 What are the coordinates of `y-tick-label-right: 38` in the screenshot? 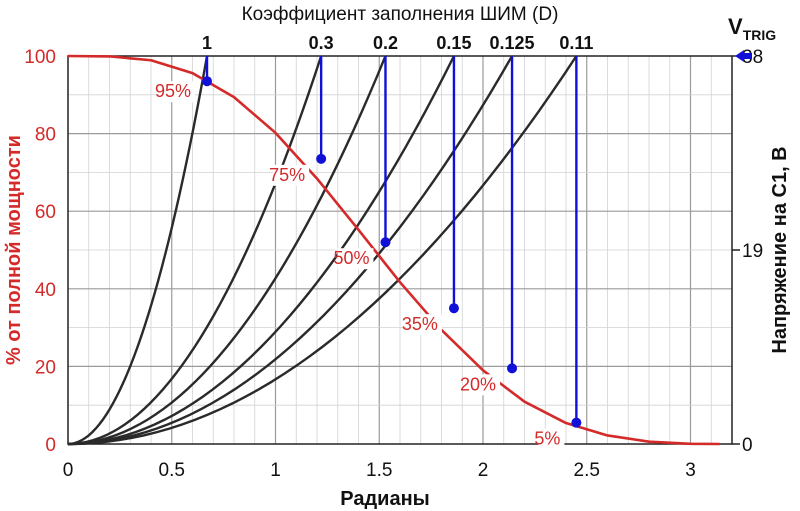 It's located at (752, 57).